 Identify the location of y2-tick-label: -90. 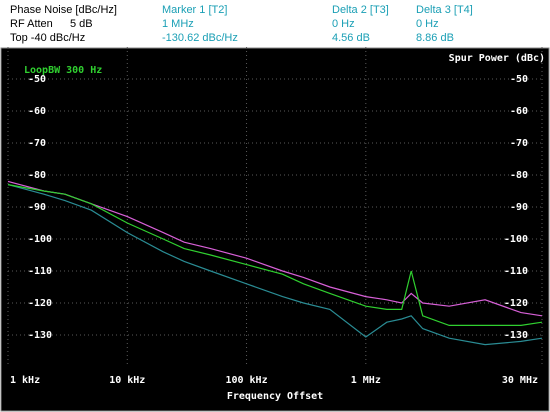
(519, 207).